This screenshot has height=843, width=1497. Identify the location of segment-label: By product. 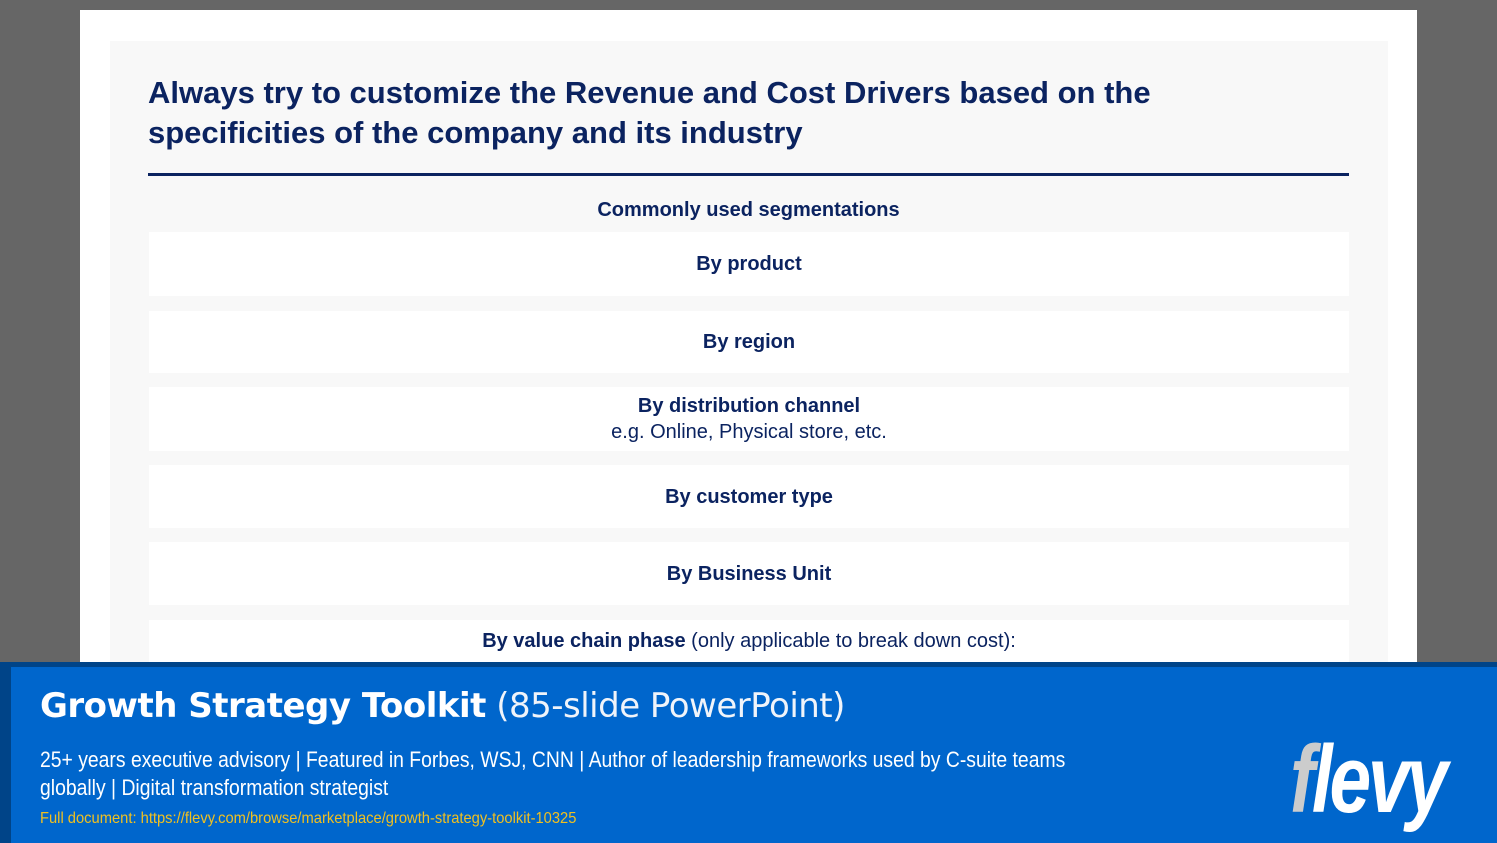
(749, 264).